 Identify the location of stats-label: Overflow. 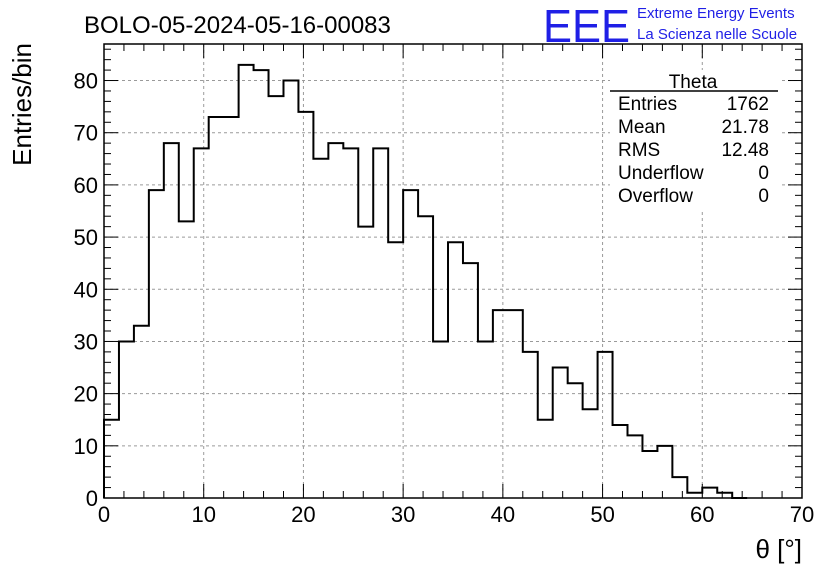
(655, 196).